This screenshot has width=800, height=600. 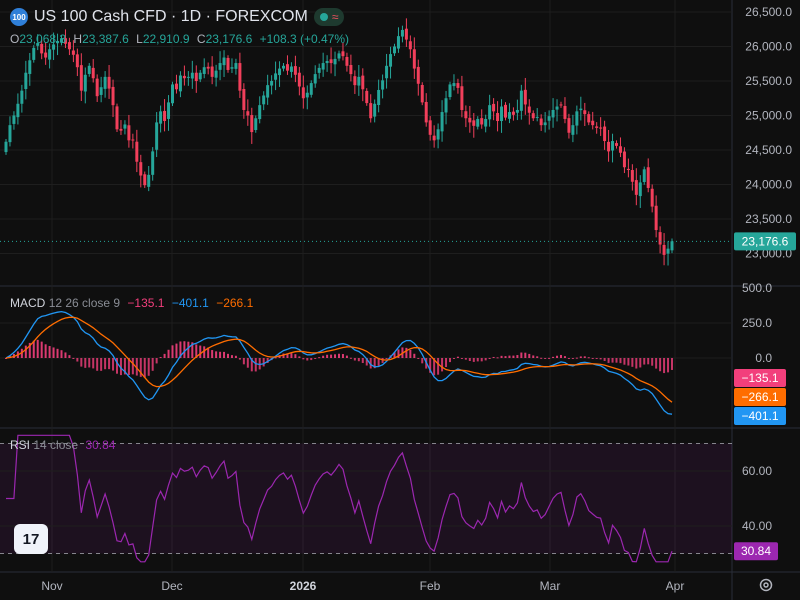 What do you see at coordinates (62, 445) in the screenshot?
I see `rsi-legend: RSI 14 close 30.84` at bounding box center [62, 445].